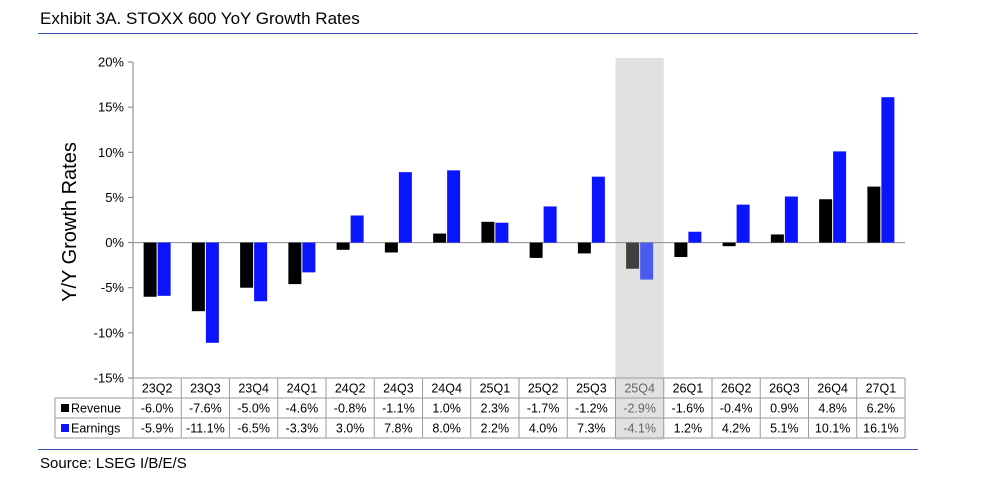 The height and width of the screenshot is (486, 983). Describe the element at coordinates (791, 219) in the screenshot. I see `earnings-bar-26Q3` at that location.